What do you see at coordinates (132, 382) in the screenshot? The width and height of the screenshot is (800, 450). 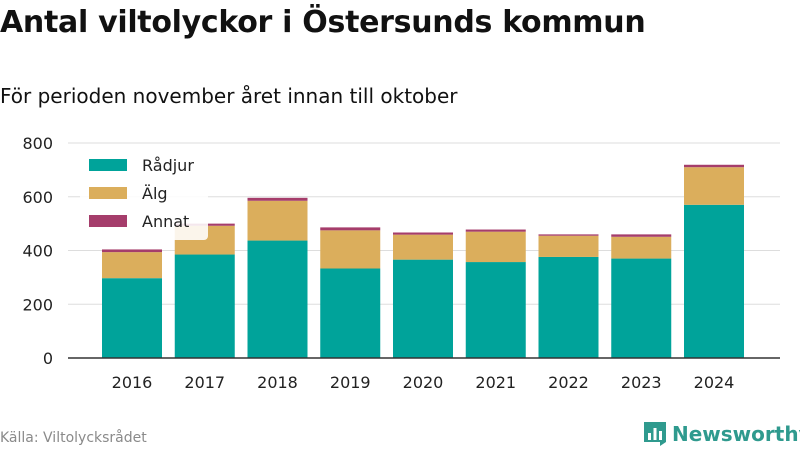 I see `x-tick-label: 2016` at bounding box center [132, 382].